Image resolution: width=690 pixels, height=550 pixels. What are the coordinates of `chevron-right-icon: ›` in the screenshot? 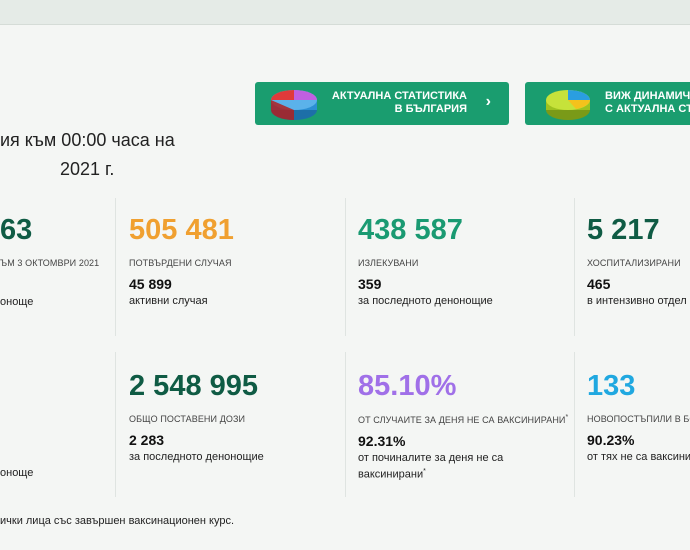 It's located at (488, 101).